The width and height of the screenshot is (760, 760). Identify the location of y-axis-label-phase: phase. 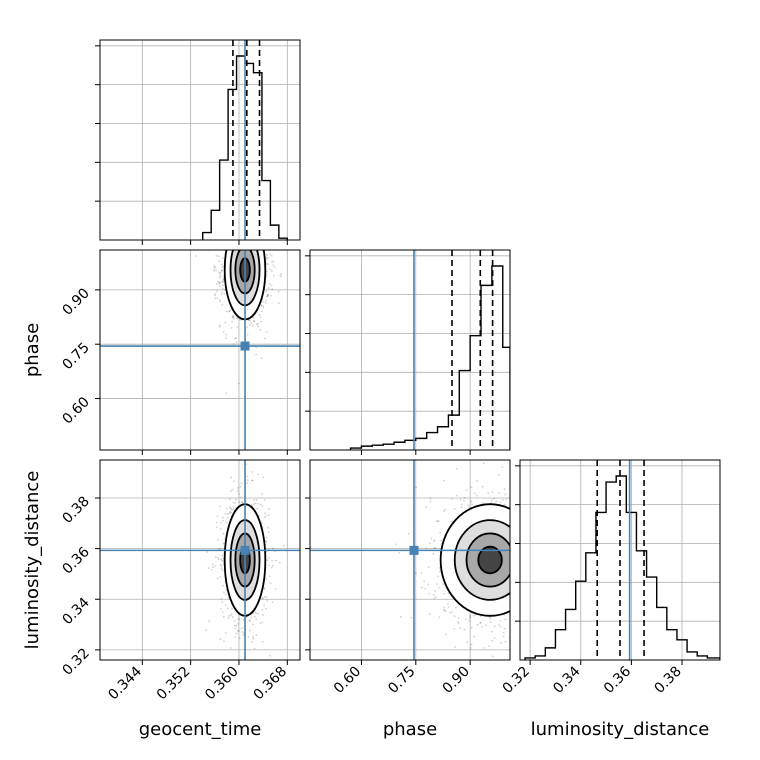
(32, 350).